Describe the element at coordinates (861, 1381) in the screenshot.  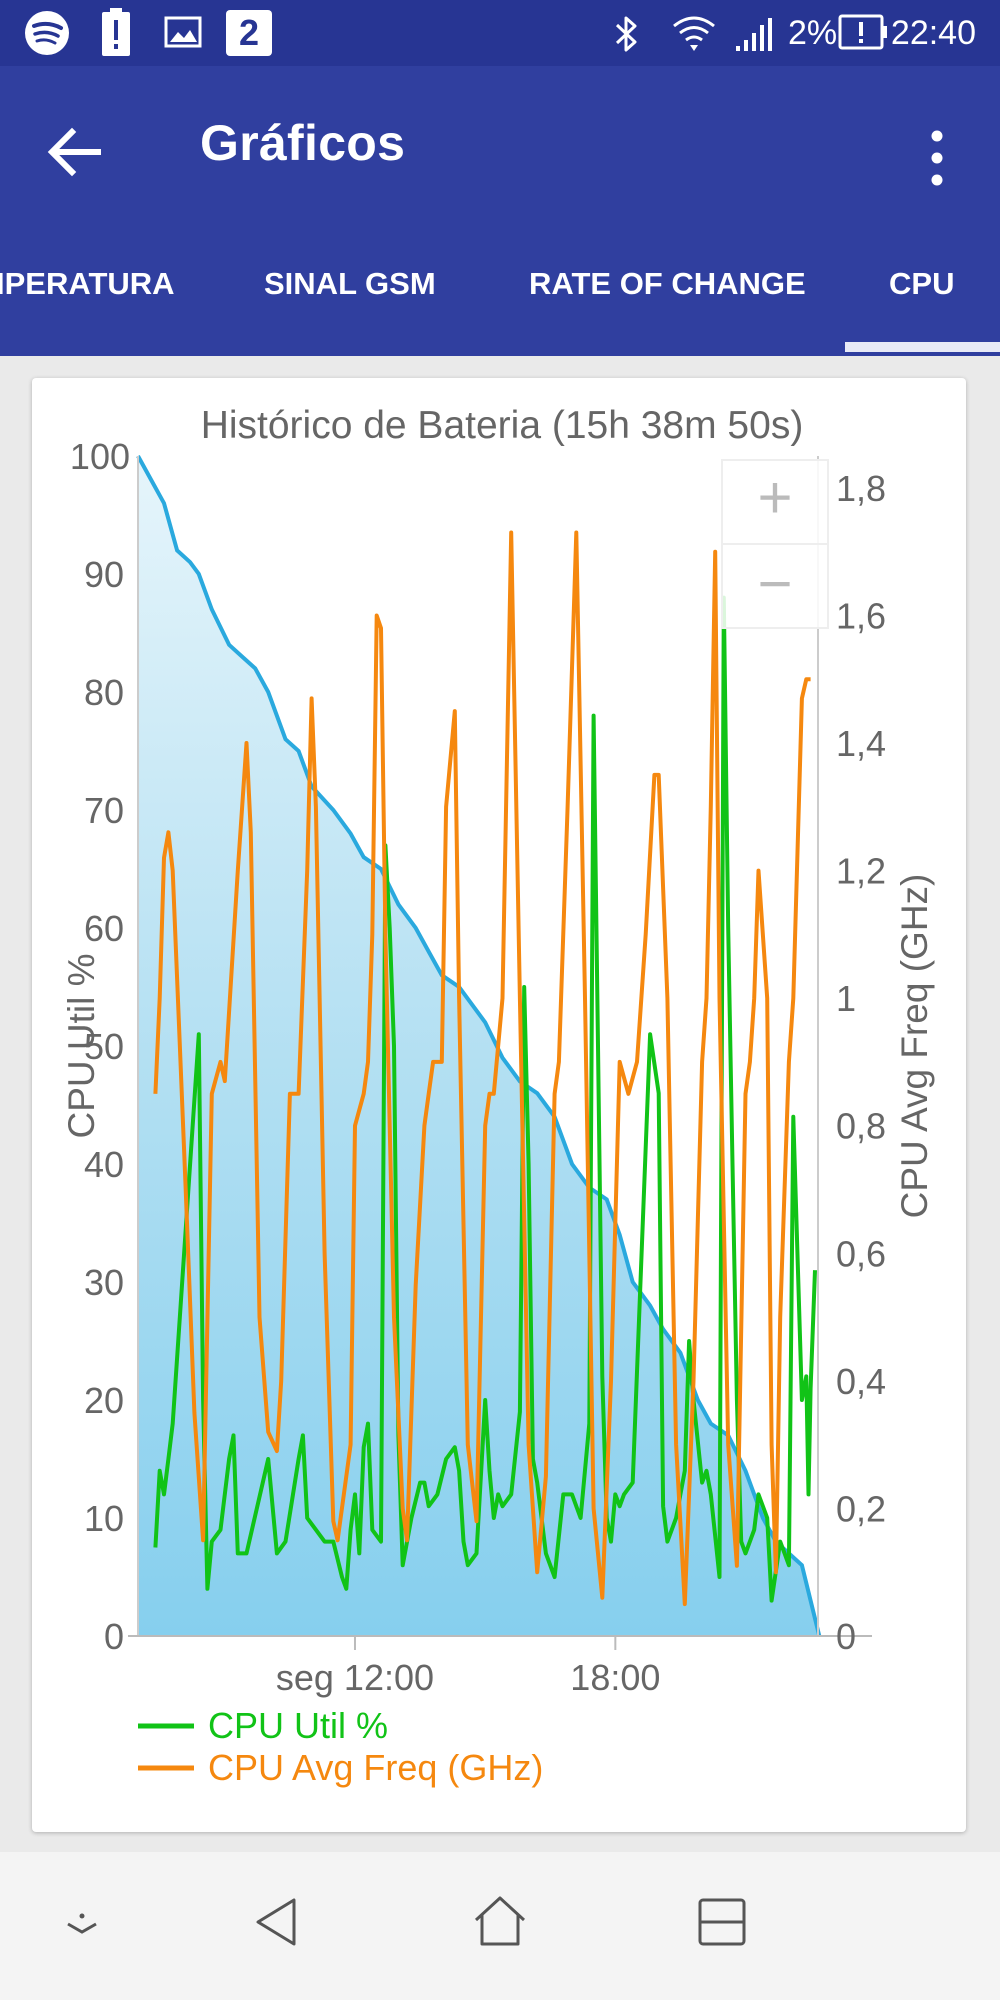
I see `right-tick-label: 0,4` at that location.